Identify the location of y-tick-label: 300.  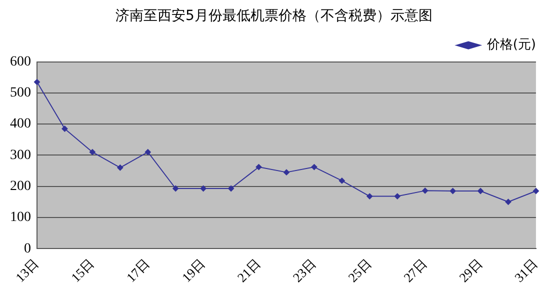
(20, 155).